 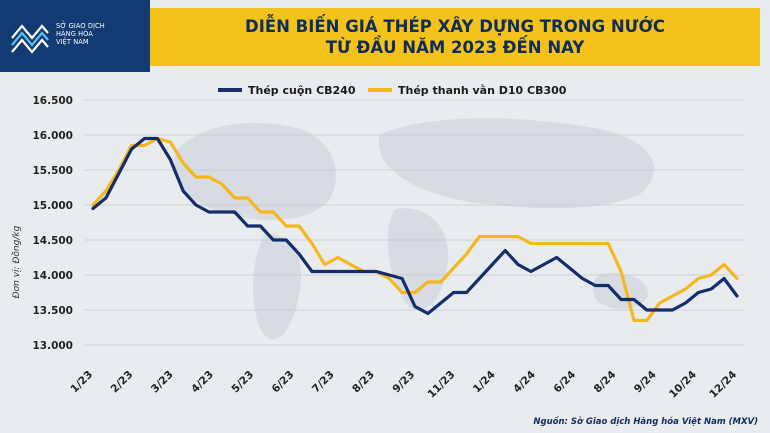 I want to click on y-tick-label: 16.000, so click(x=52, y=136).